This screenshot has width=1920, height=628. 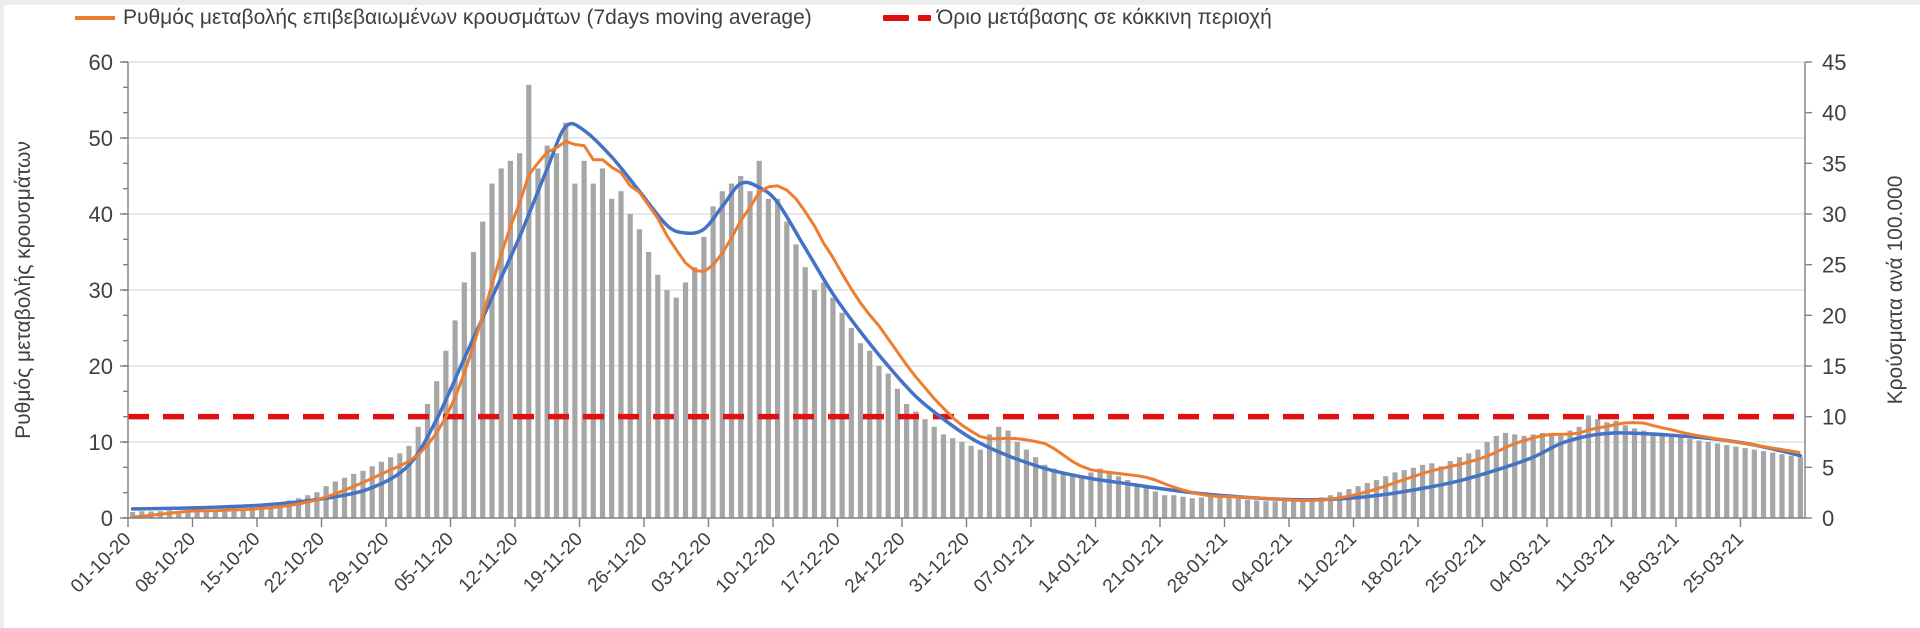 What do you see at coordinates (101, 62) in the screenshot?
I see `svg-text: 60` at bounding box center [101, 62].